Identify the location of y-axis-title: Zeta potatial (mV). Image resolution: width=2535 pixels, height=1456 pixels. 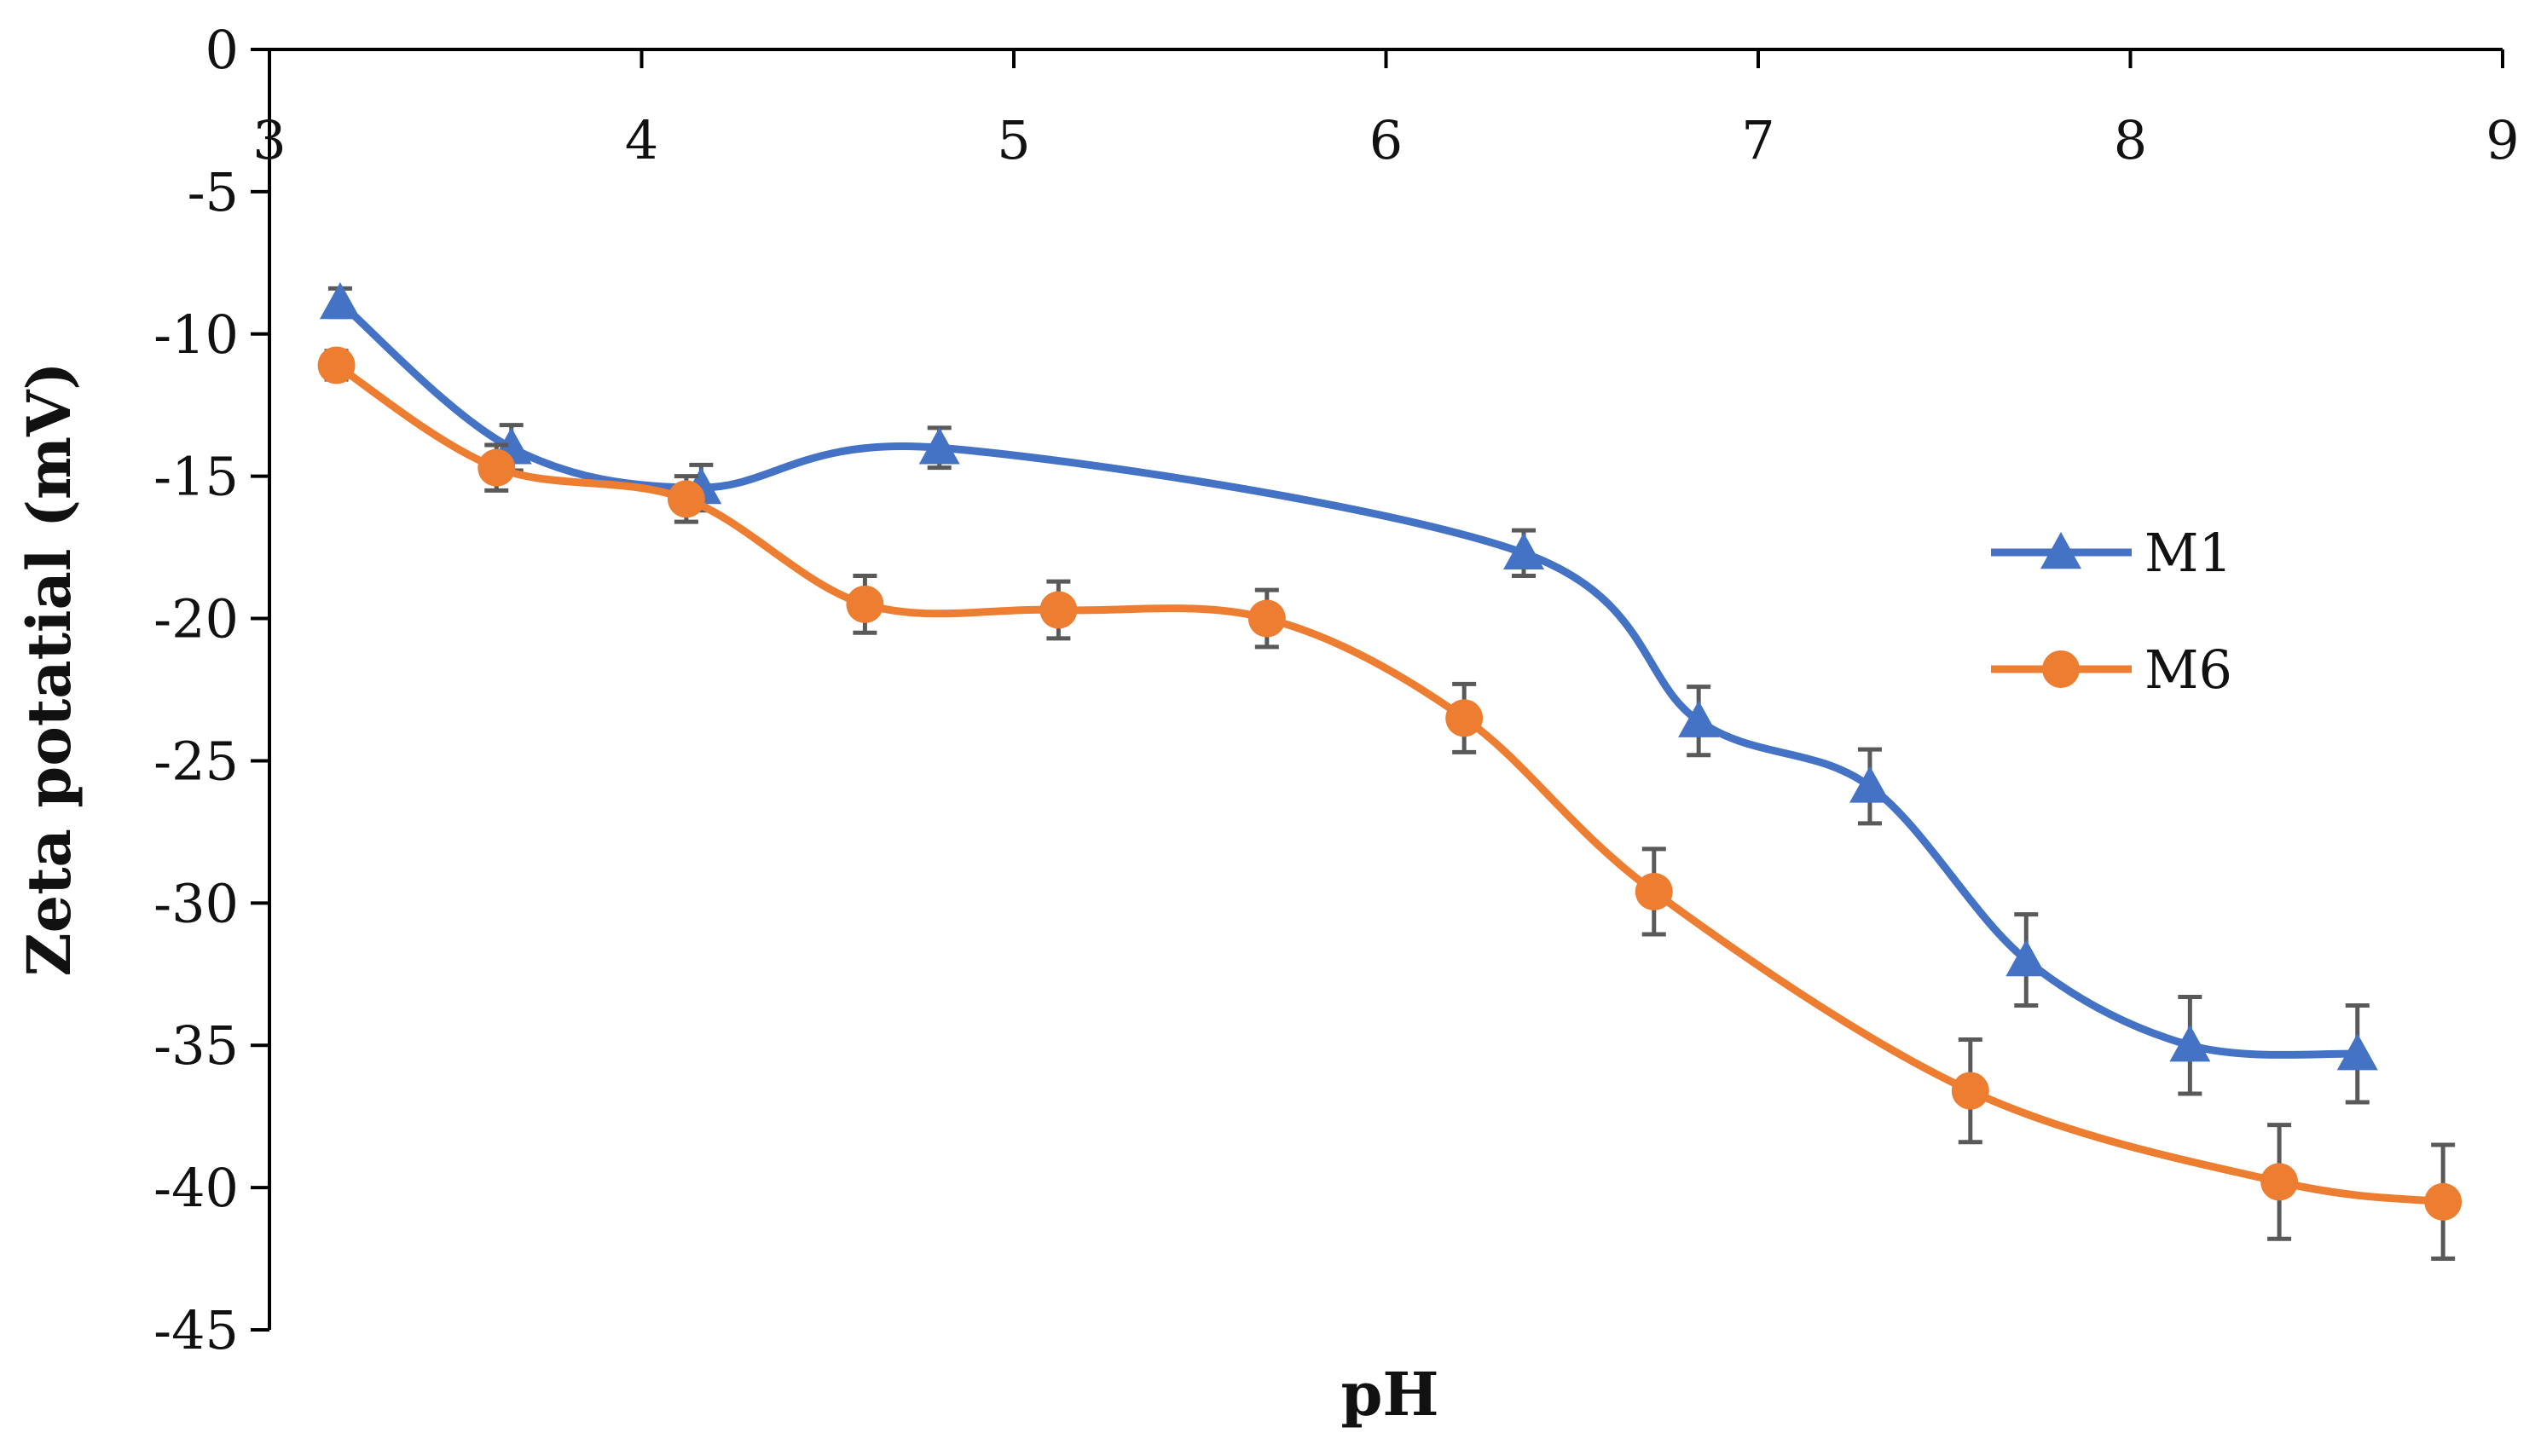
(49, 669).